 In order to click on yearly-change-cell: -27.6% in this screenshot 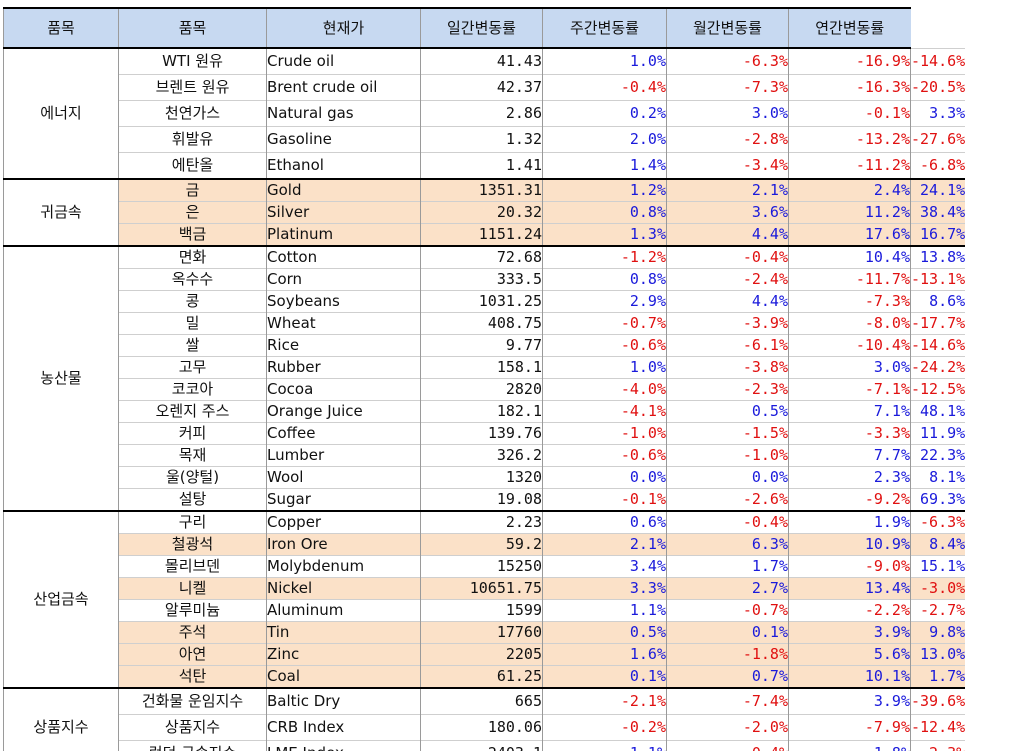, I will do `click(938, 139)`.